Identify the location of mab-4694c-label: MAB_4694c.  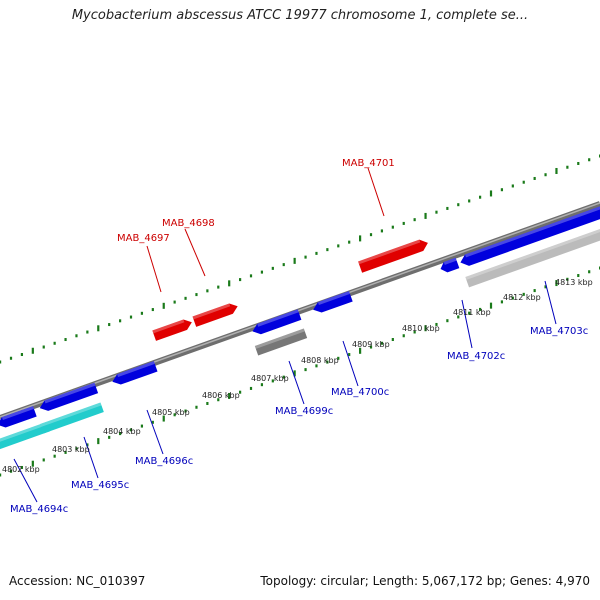
(39, 509).